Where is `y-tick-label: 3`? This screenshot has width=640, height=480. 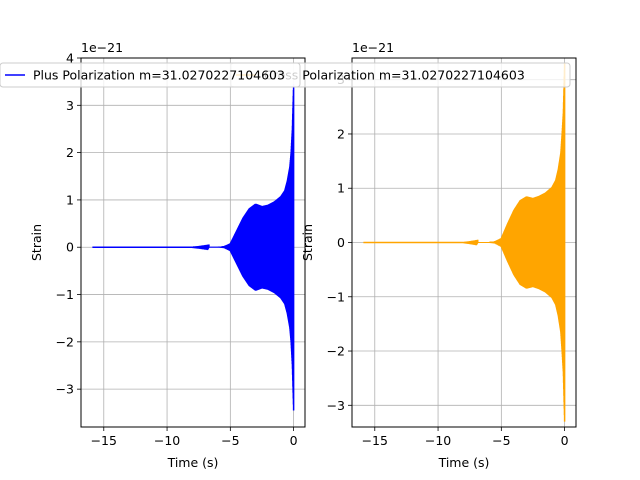 y-tick-label: 3 is located at coordinates (70, 105).